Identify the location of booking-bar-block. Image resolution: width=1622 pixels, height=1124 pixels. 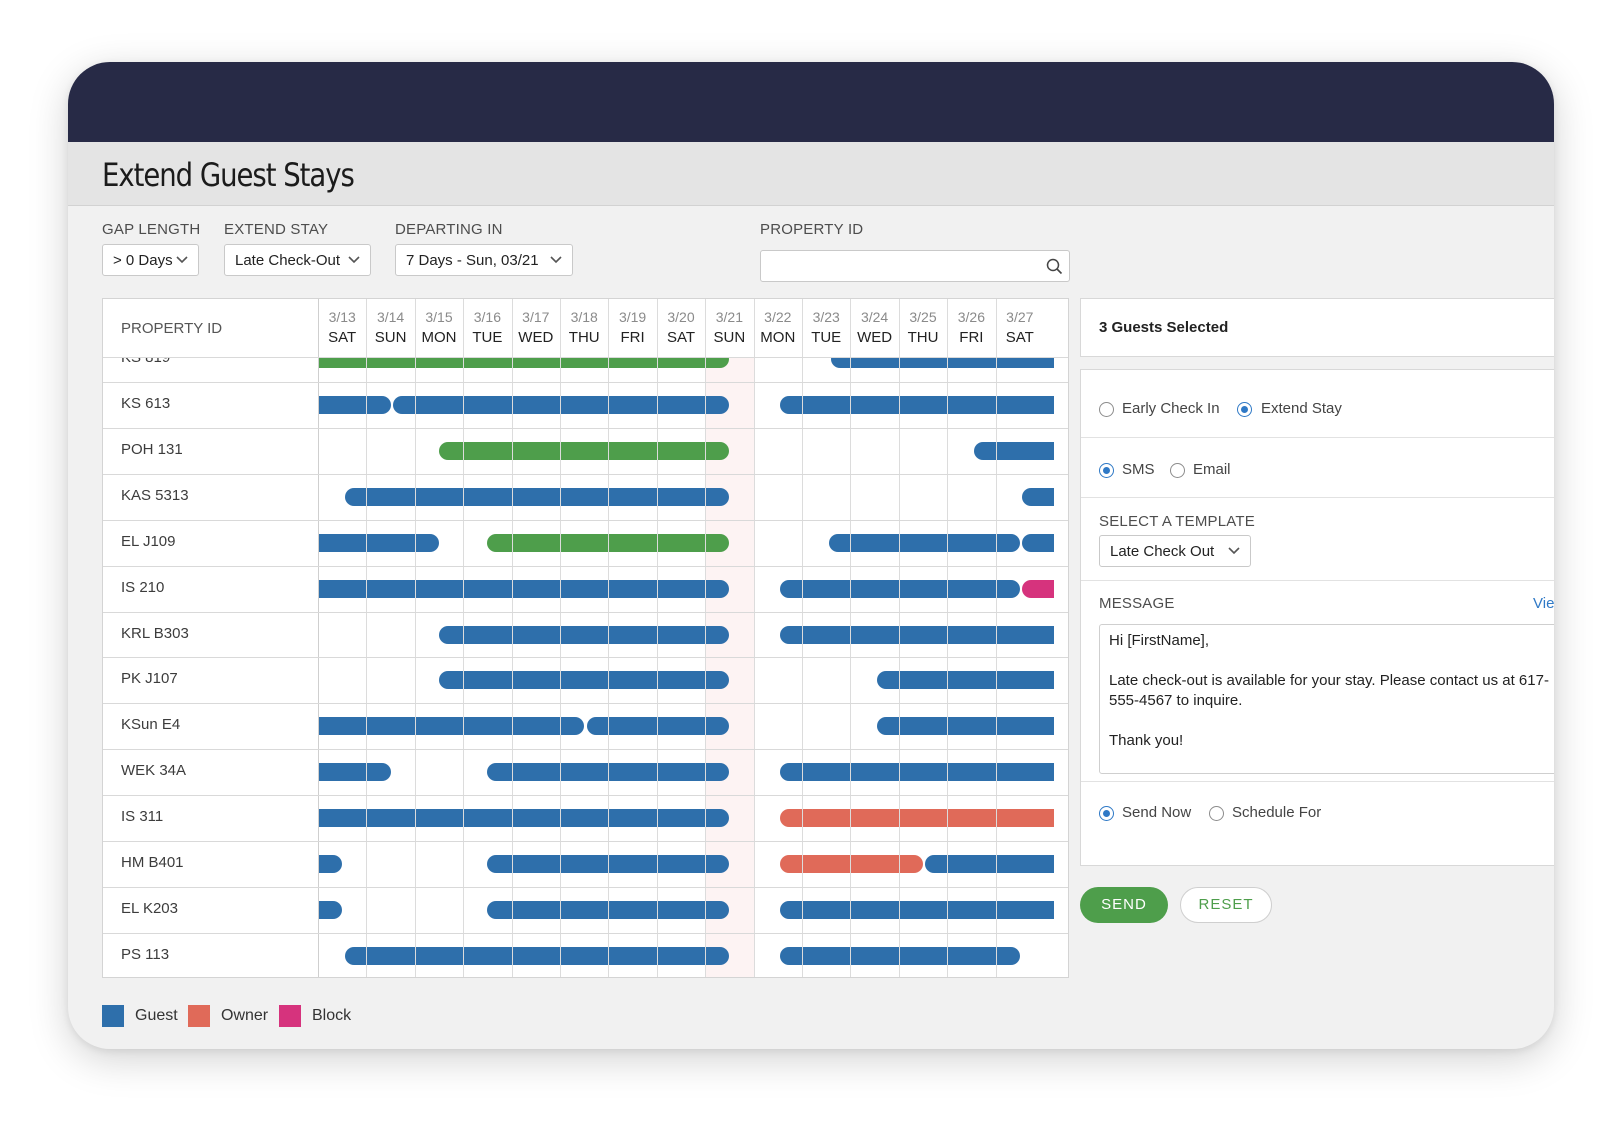
(1038, 588).